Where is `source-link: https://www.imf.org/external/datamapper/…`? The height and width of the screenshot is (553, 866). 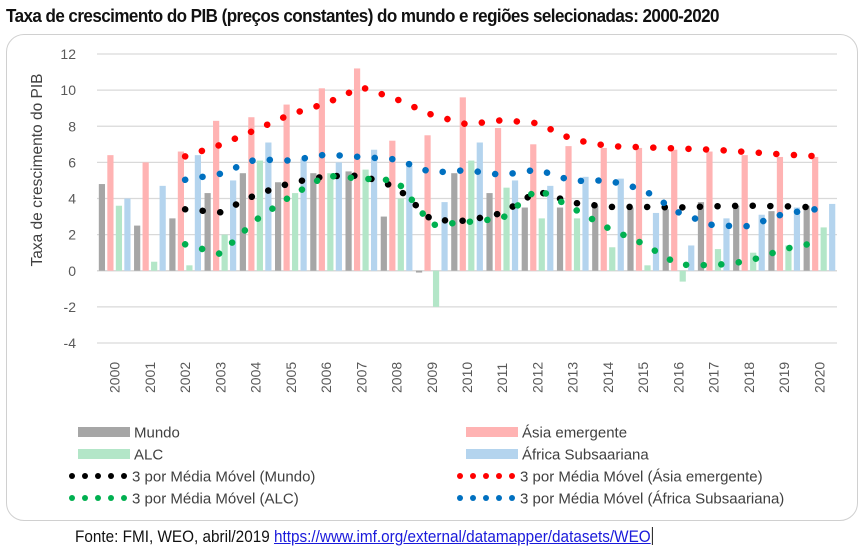 source-link: https://www.imf.org/external/datamapper/… is located at coordinates (462, 536).